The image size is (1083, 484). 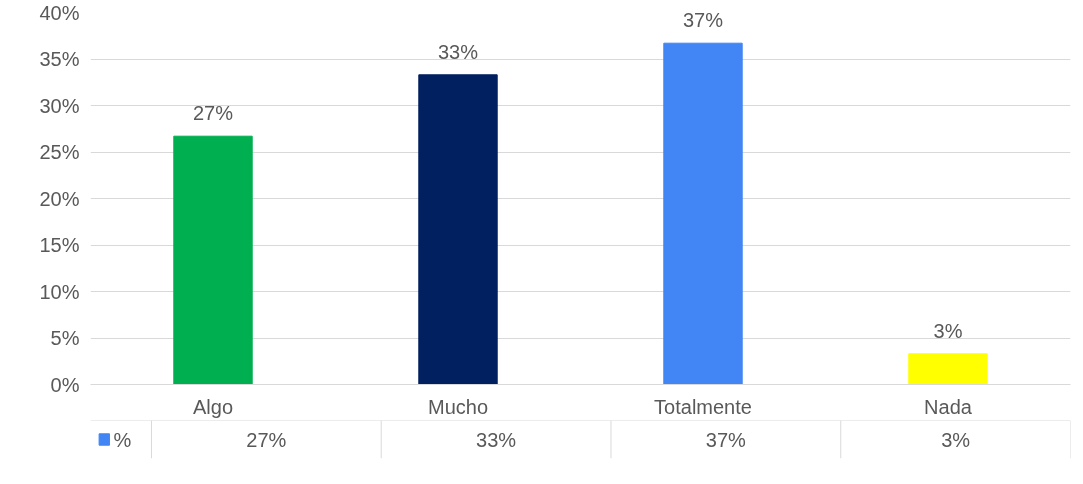 What do you see at coordinates (458, 406) in the screenshot?
I see `x-tick-label: Mucho` at bounding box center [458, 406].